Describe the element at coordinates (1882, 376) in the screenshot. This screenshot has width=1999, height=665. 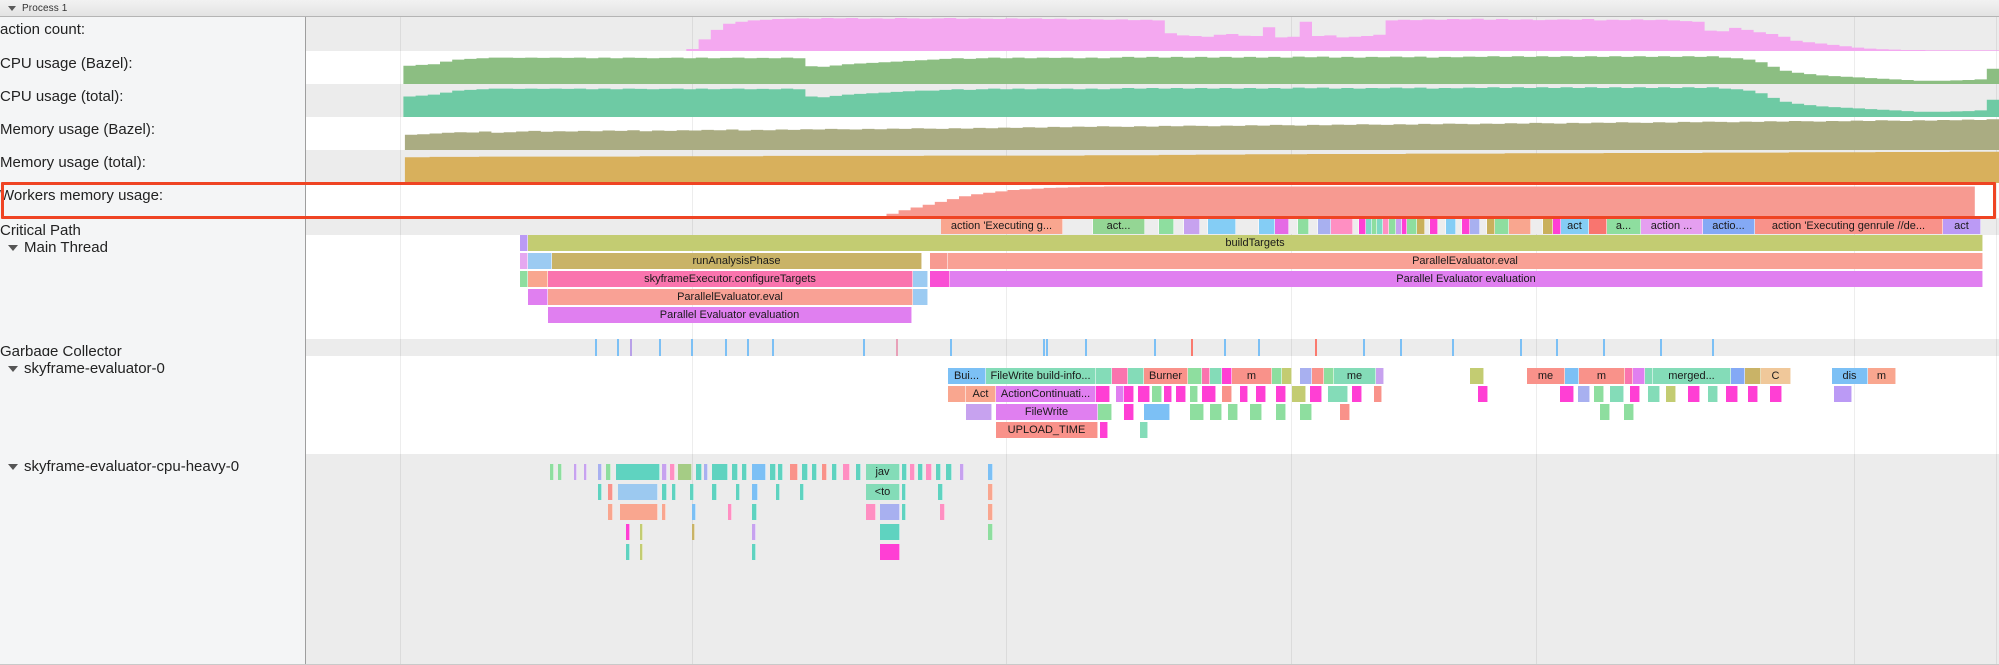
I see `flame-block: m` at that location.